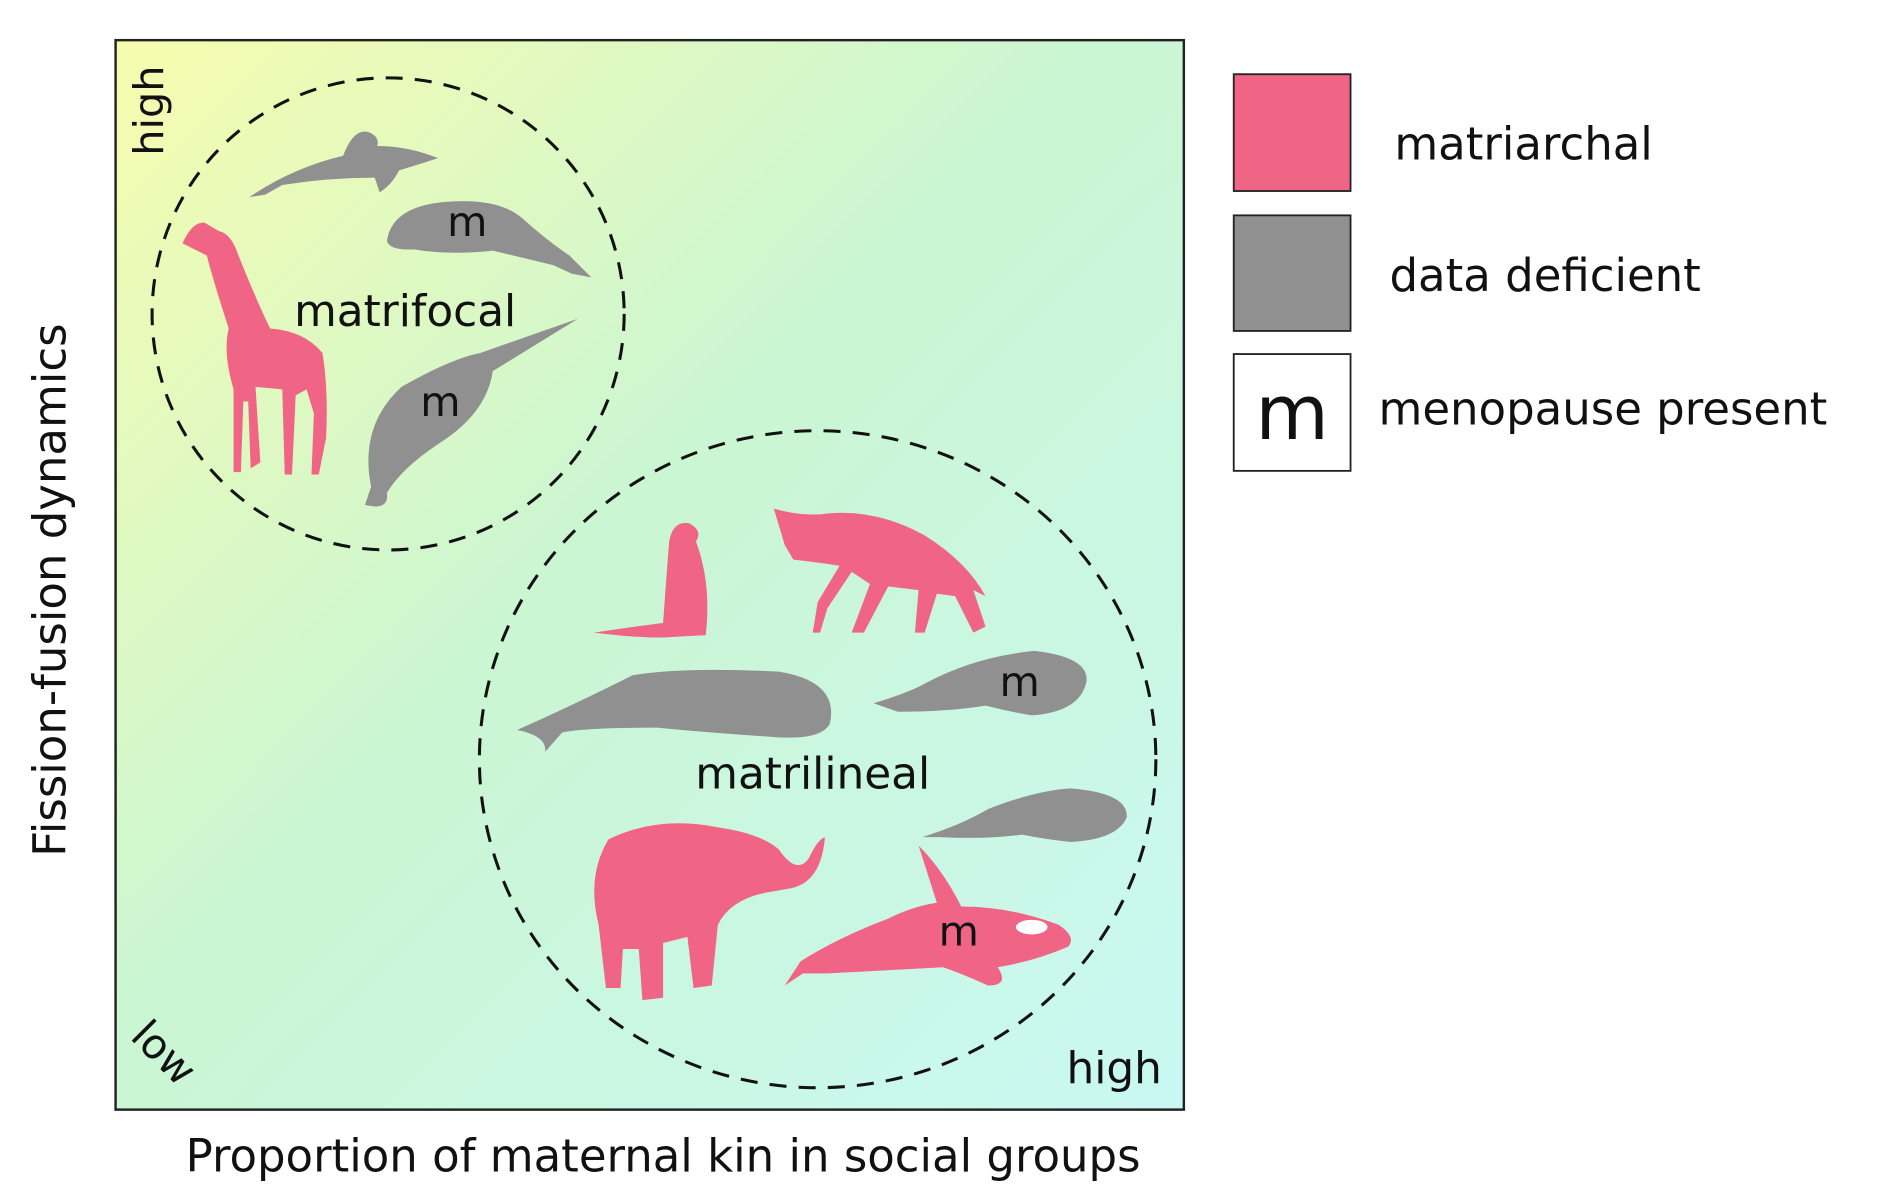 Image resolution: width=1898 pixels, height=1202 pixels. What do you see at coordinates (650, 580) in the screenshot?
I see `meerkat` at bounding box center [650, 580].